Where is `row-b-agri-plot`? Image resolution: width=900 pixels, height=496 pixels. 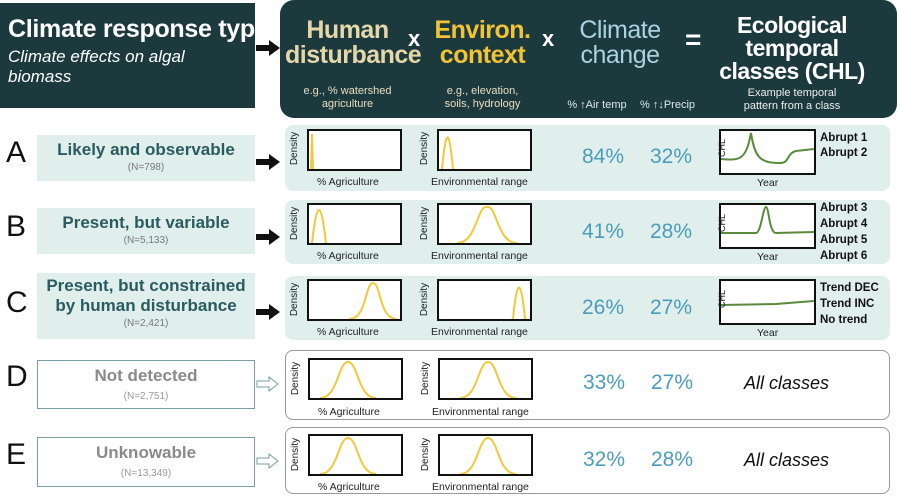 row-b-agri-plot is located at coordinates (354, 224).